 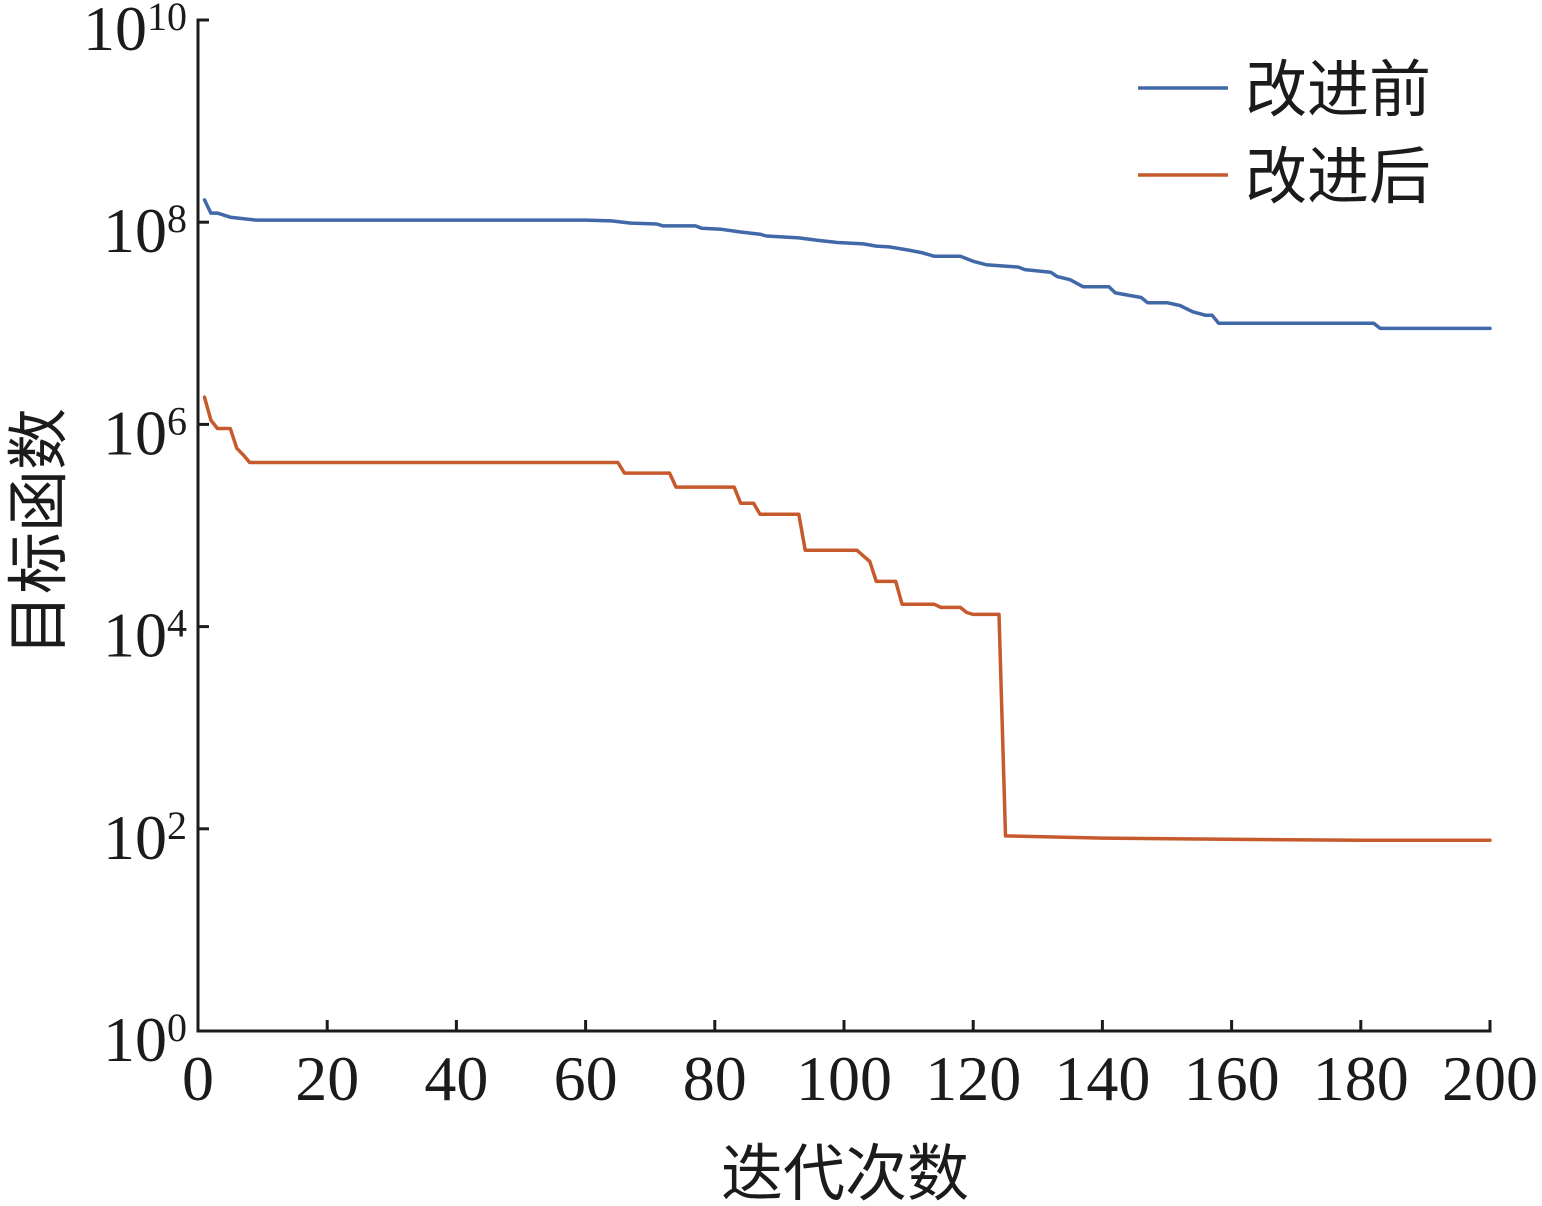 What do you see at coordinates (1338, 91) in the screenshot?
I see `legend-label-before-improvement: 改进前` at bounding box center [1338, 91].